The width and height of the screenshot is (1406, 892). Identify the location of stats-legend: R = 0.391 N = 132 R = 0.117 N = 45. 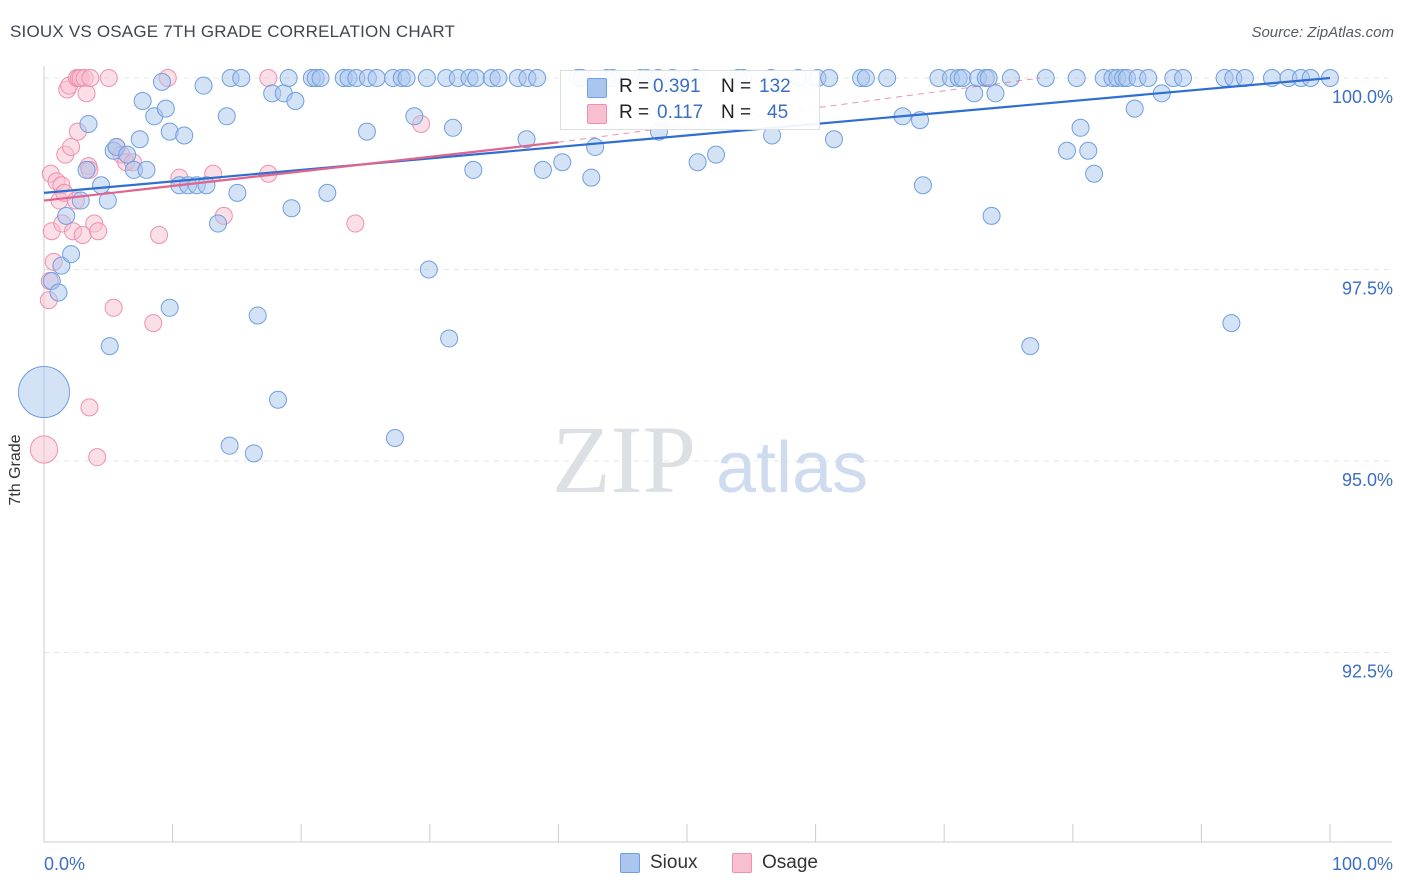
(690, 100).